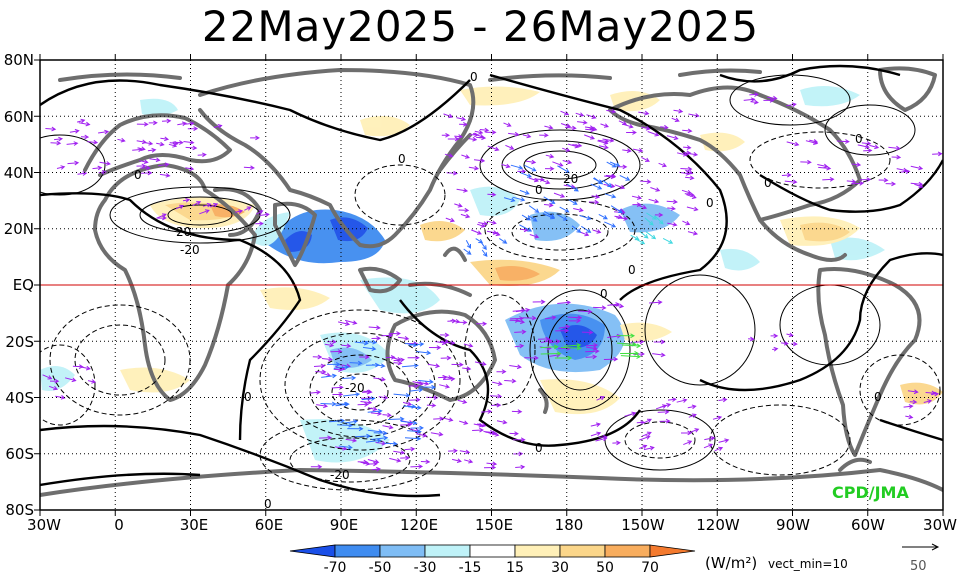 The image size is (961, 575). Describe the element at coordinates (560, 567) in the screenshot. I see `colorbar-tick: 30` at that location.